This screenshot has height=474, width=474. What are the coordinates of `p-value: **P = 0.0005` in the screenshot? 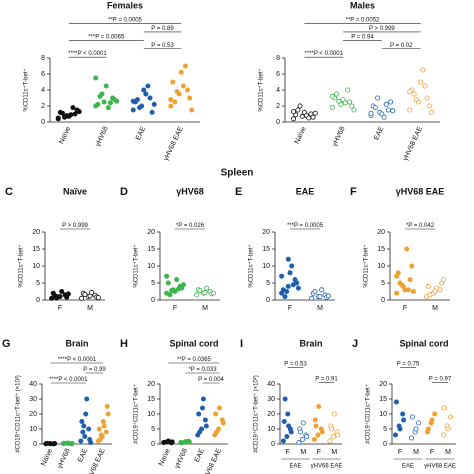 It's located at (125, 21).